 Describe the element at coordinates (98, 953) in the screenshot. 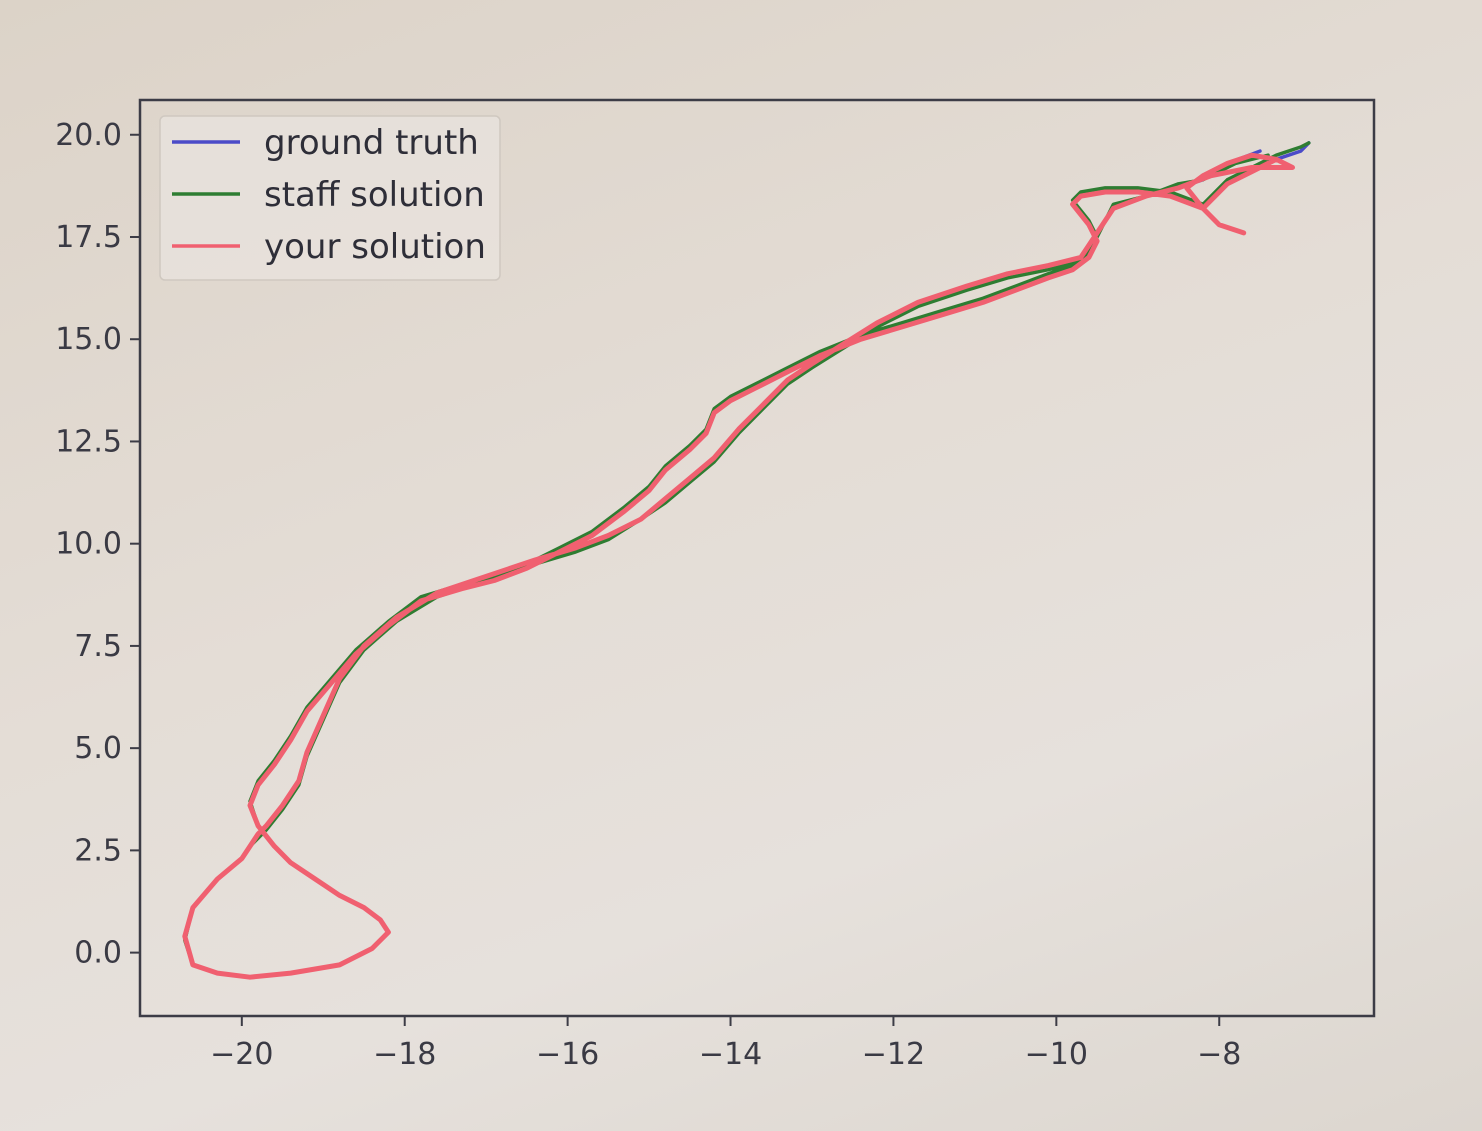

I see `y-tick-label: 0.0` at that location.